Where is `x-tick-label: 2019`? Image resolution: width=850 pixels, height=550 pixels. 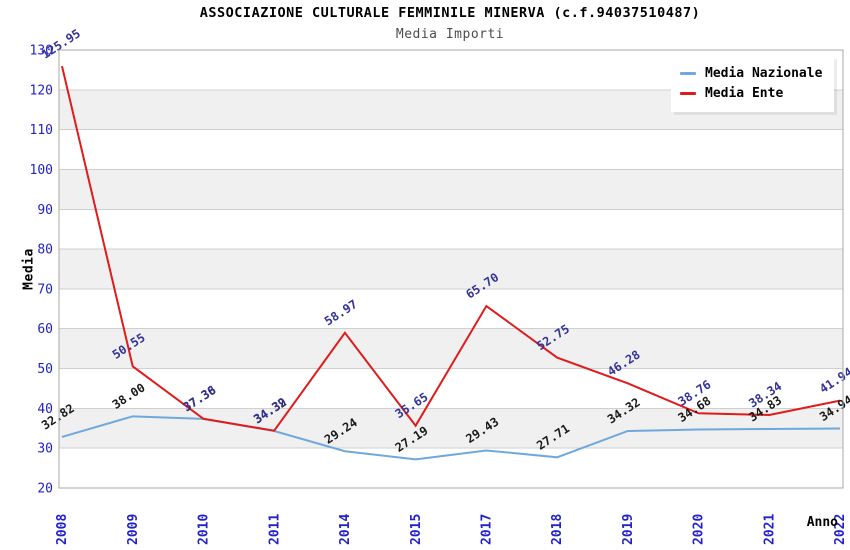 x-tick-label: 2019 is located at coordinates (628, 529).